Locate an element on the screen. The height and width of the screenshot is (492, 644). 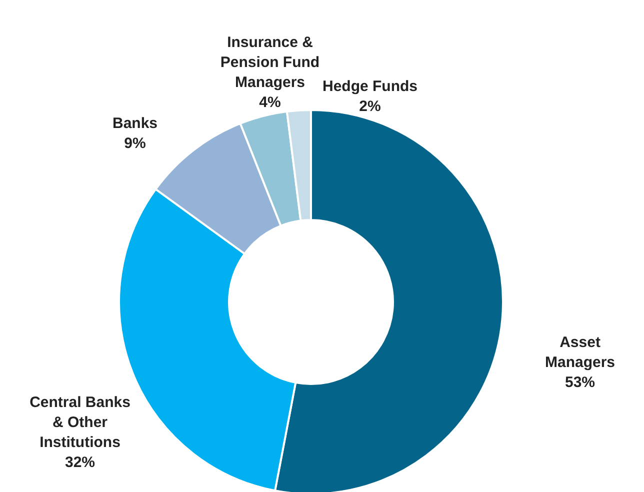
data-label: 32% is located at coordinates (80, 462).